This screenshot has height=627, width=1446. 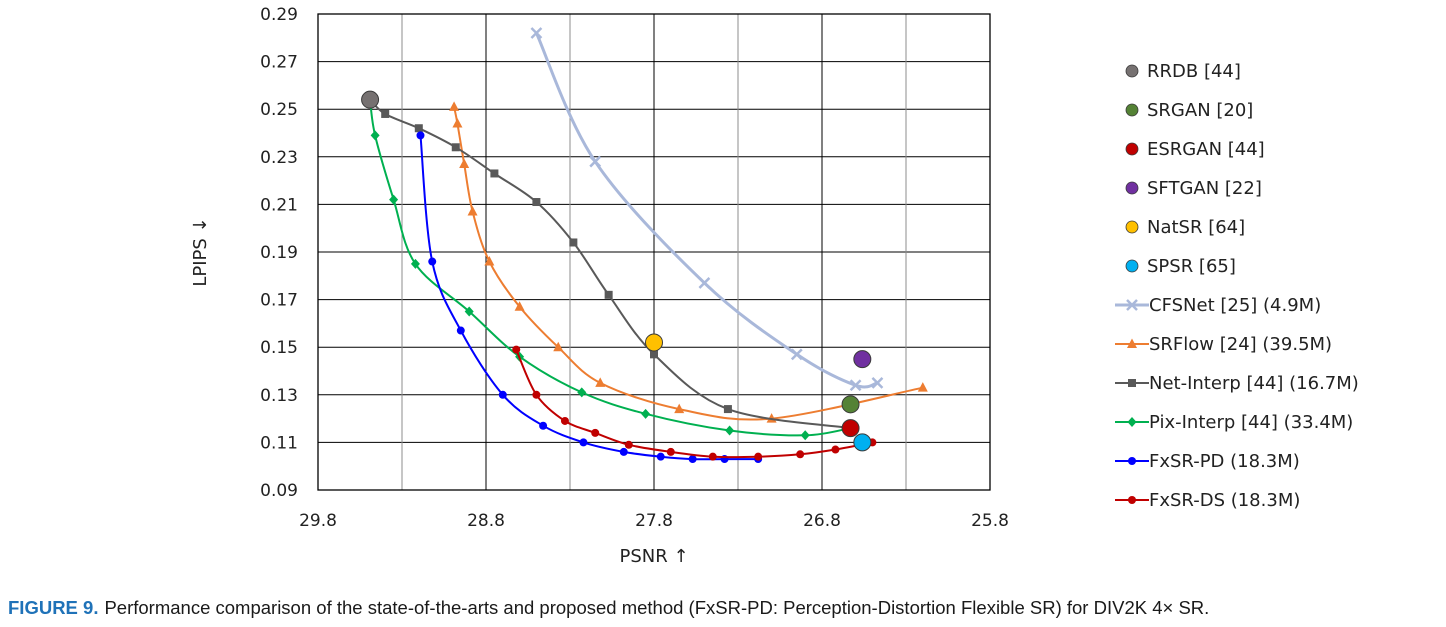 I want to click on legend-label: SRFlow [24] (39.5M), so click(x=1240, y=344).